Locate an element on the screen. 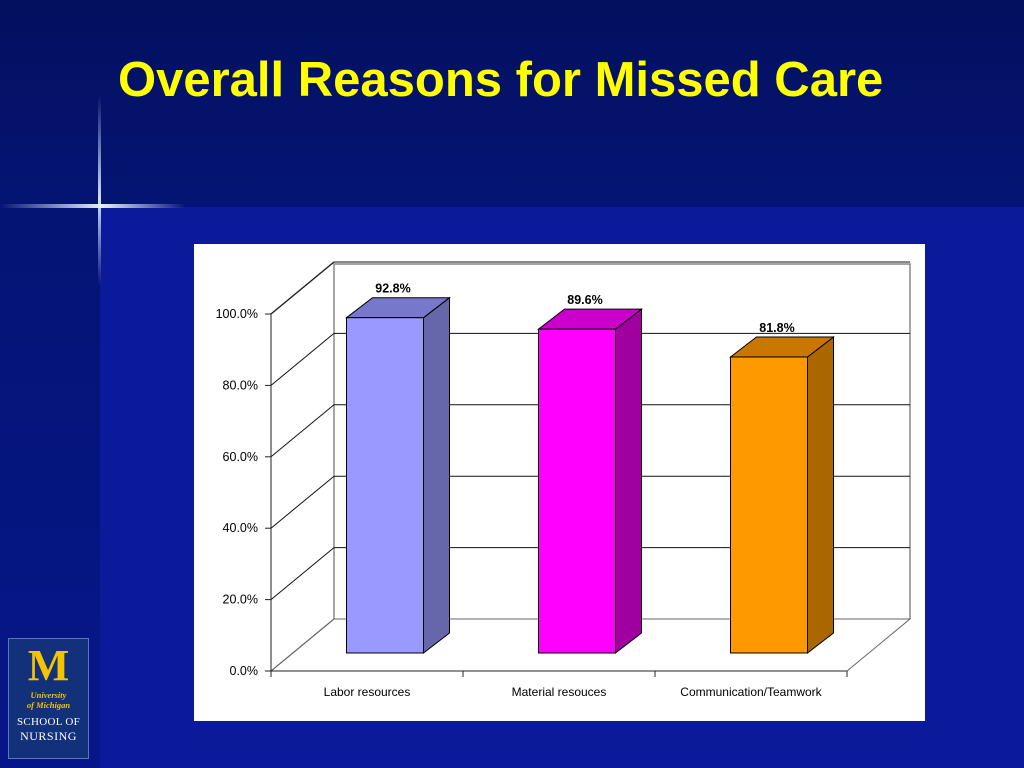 The image size is (1024, 768). data-label: 81.8% is located at coordinates (776, 328).